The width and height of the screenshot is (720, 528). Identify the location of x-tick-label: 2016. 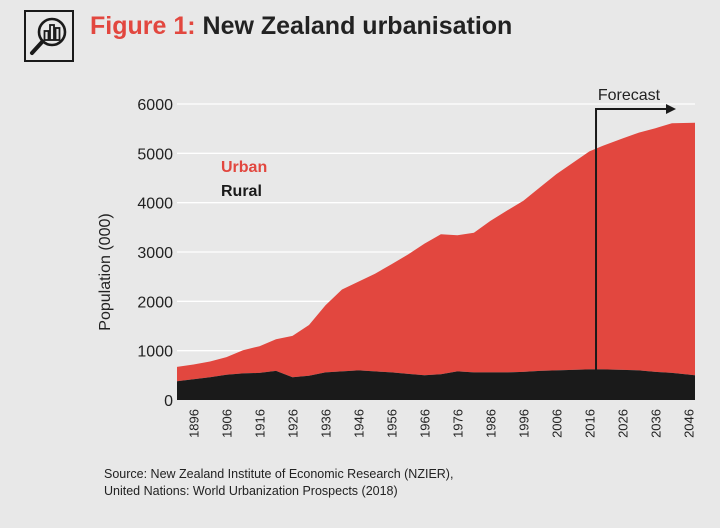
(589, 423).